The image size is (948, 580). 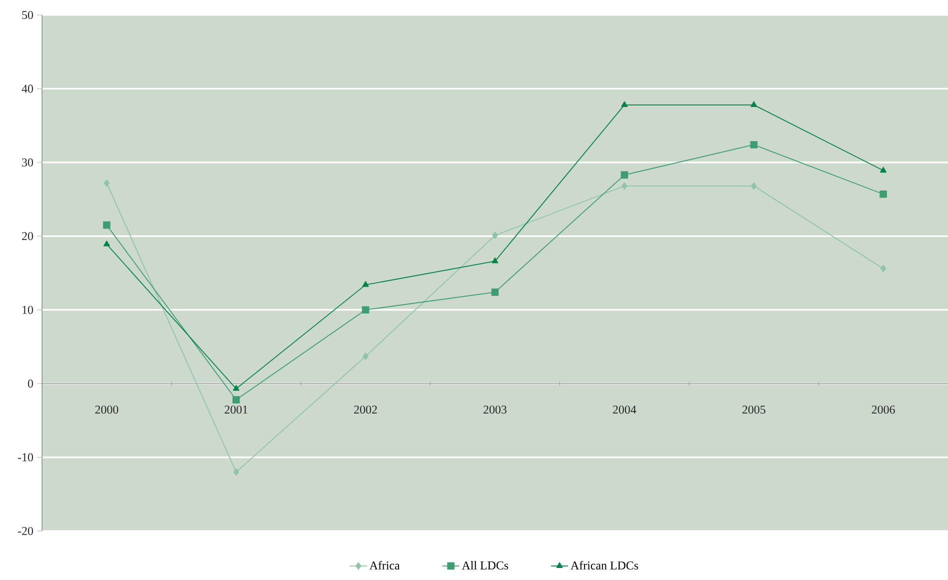 What do you see at coordinates (28, 88) in the screenshot?
I see `y-tick-label: 40` at bounding box center [28, 88].